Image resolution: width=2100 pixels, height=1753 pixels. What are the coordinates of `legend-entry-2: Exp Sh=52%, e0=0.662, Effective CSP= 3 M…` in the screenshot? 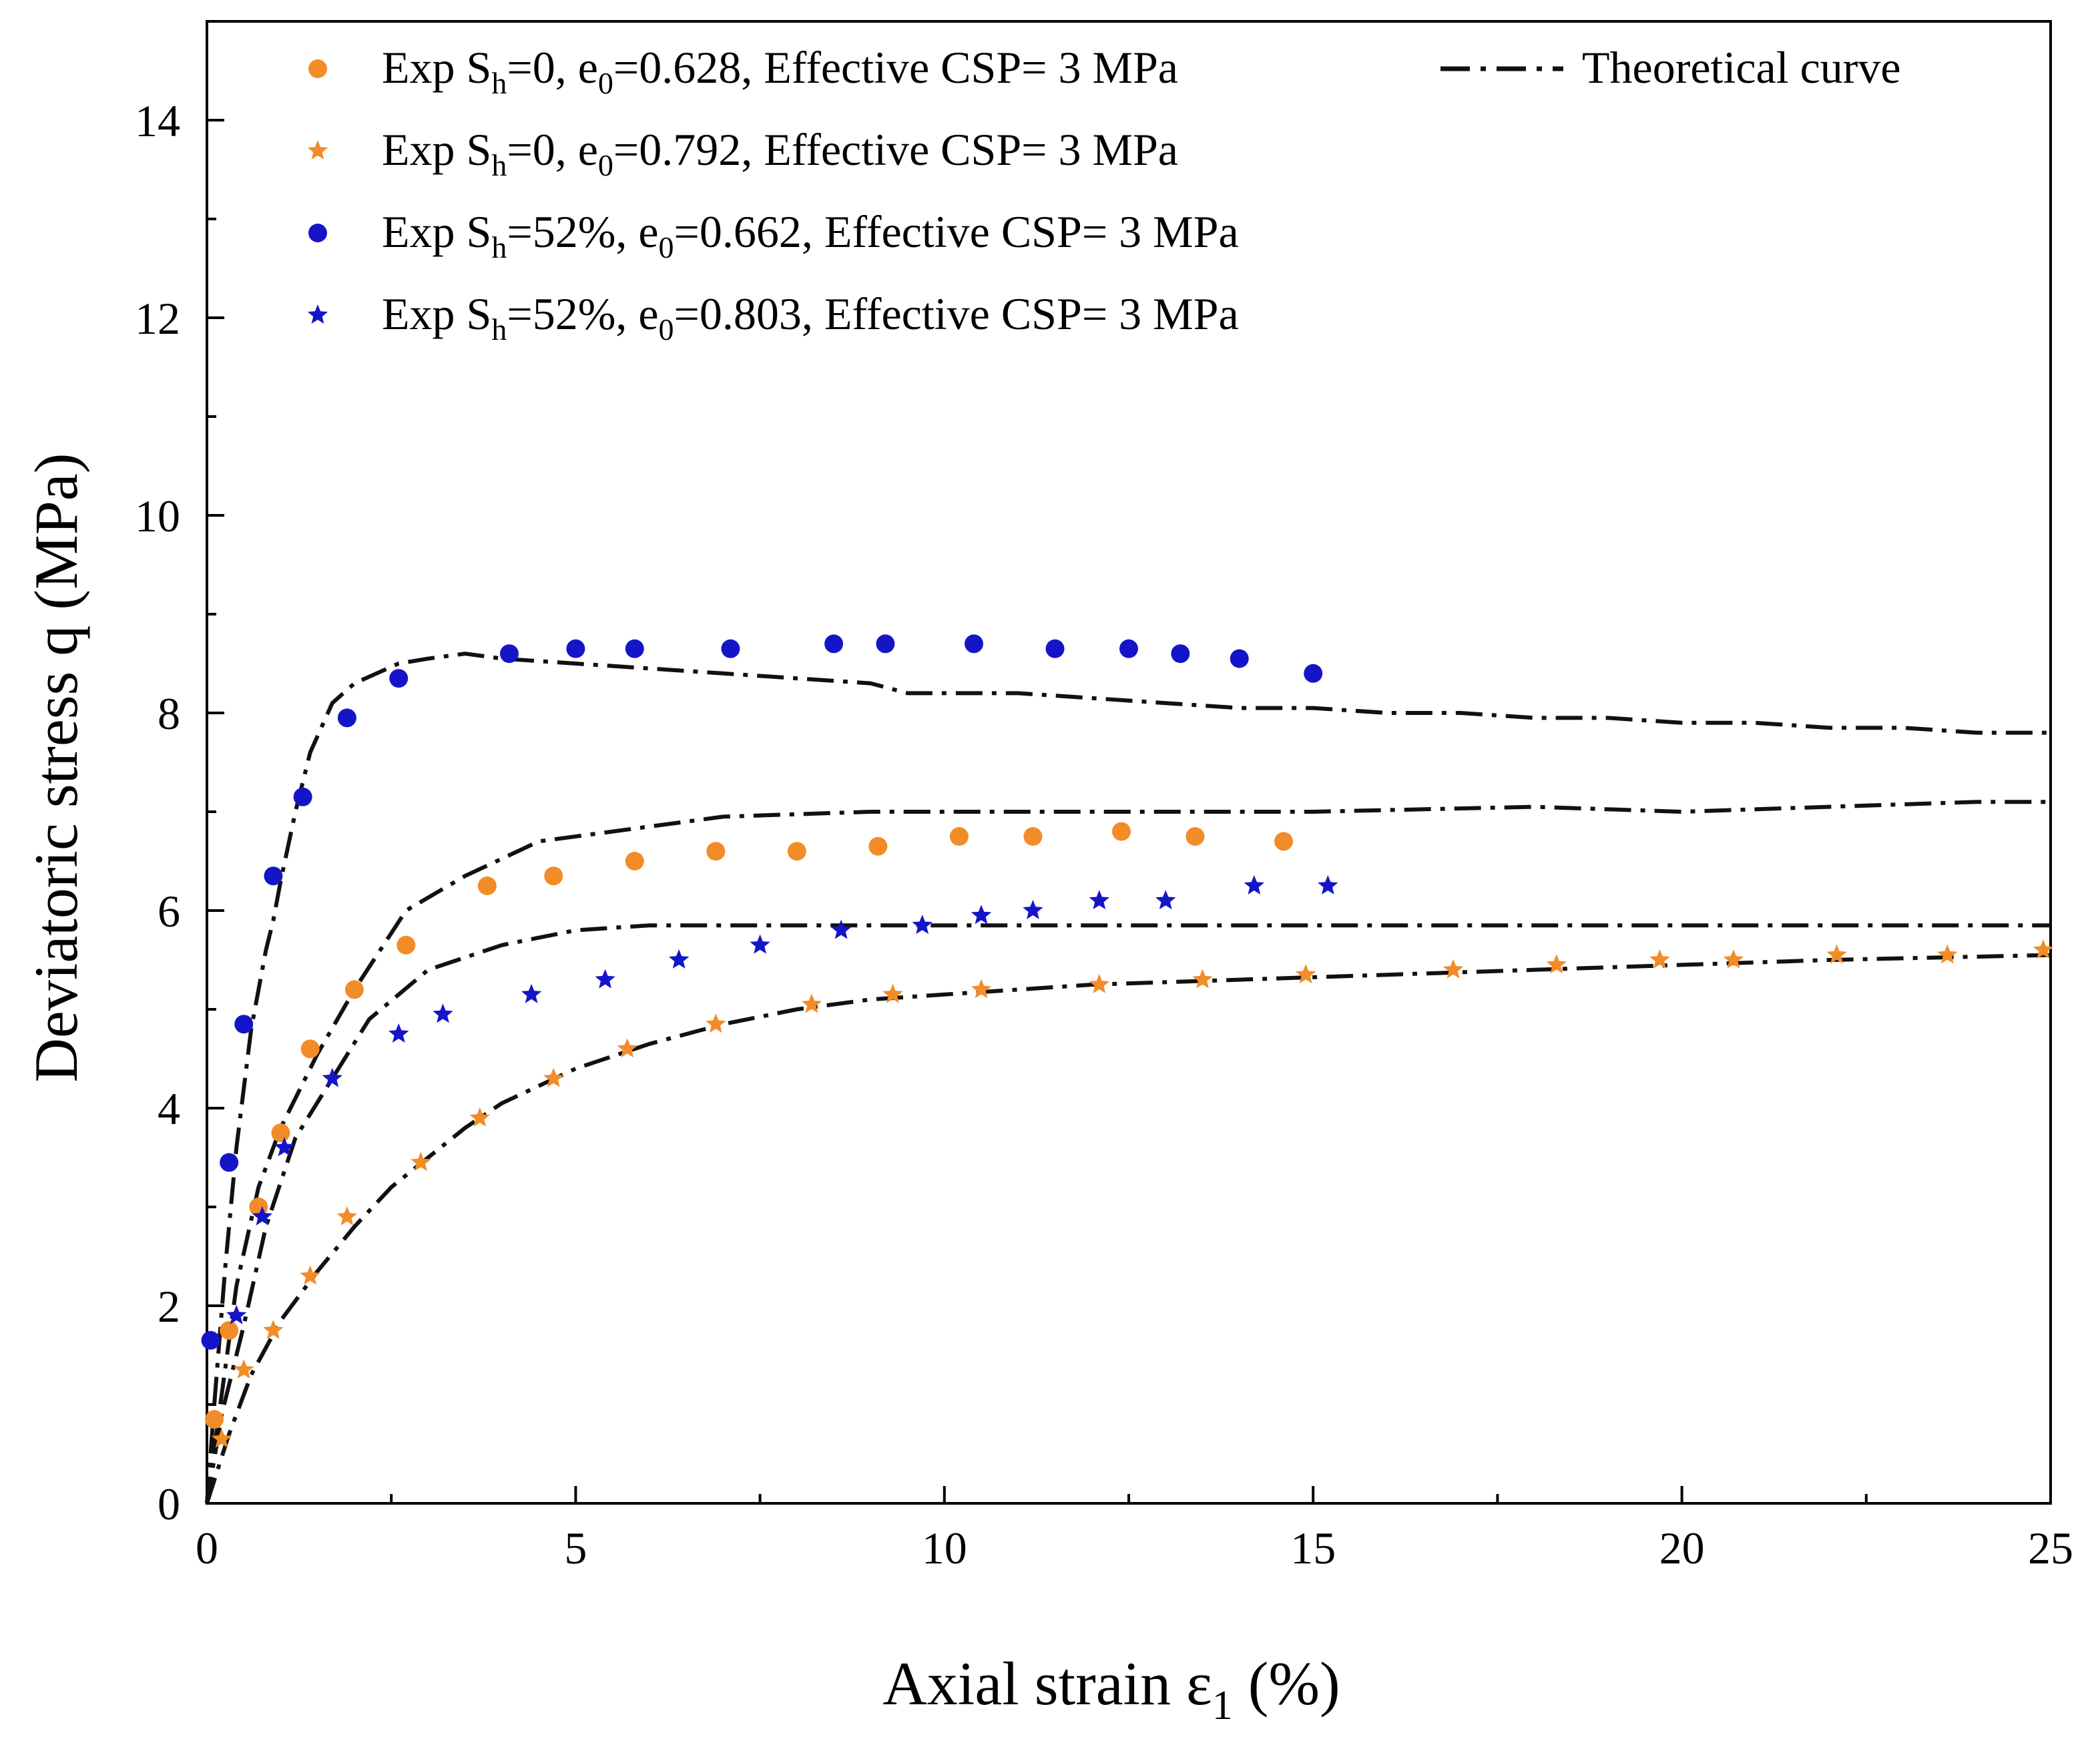 It's located at (773, 235).